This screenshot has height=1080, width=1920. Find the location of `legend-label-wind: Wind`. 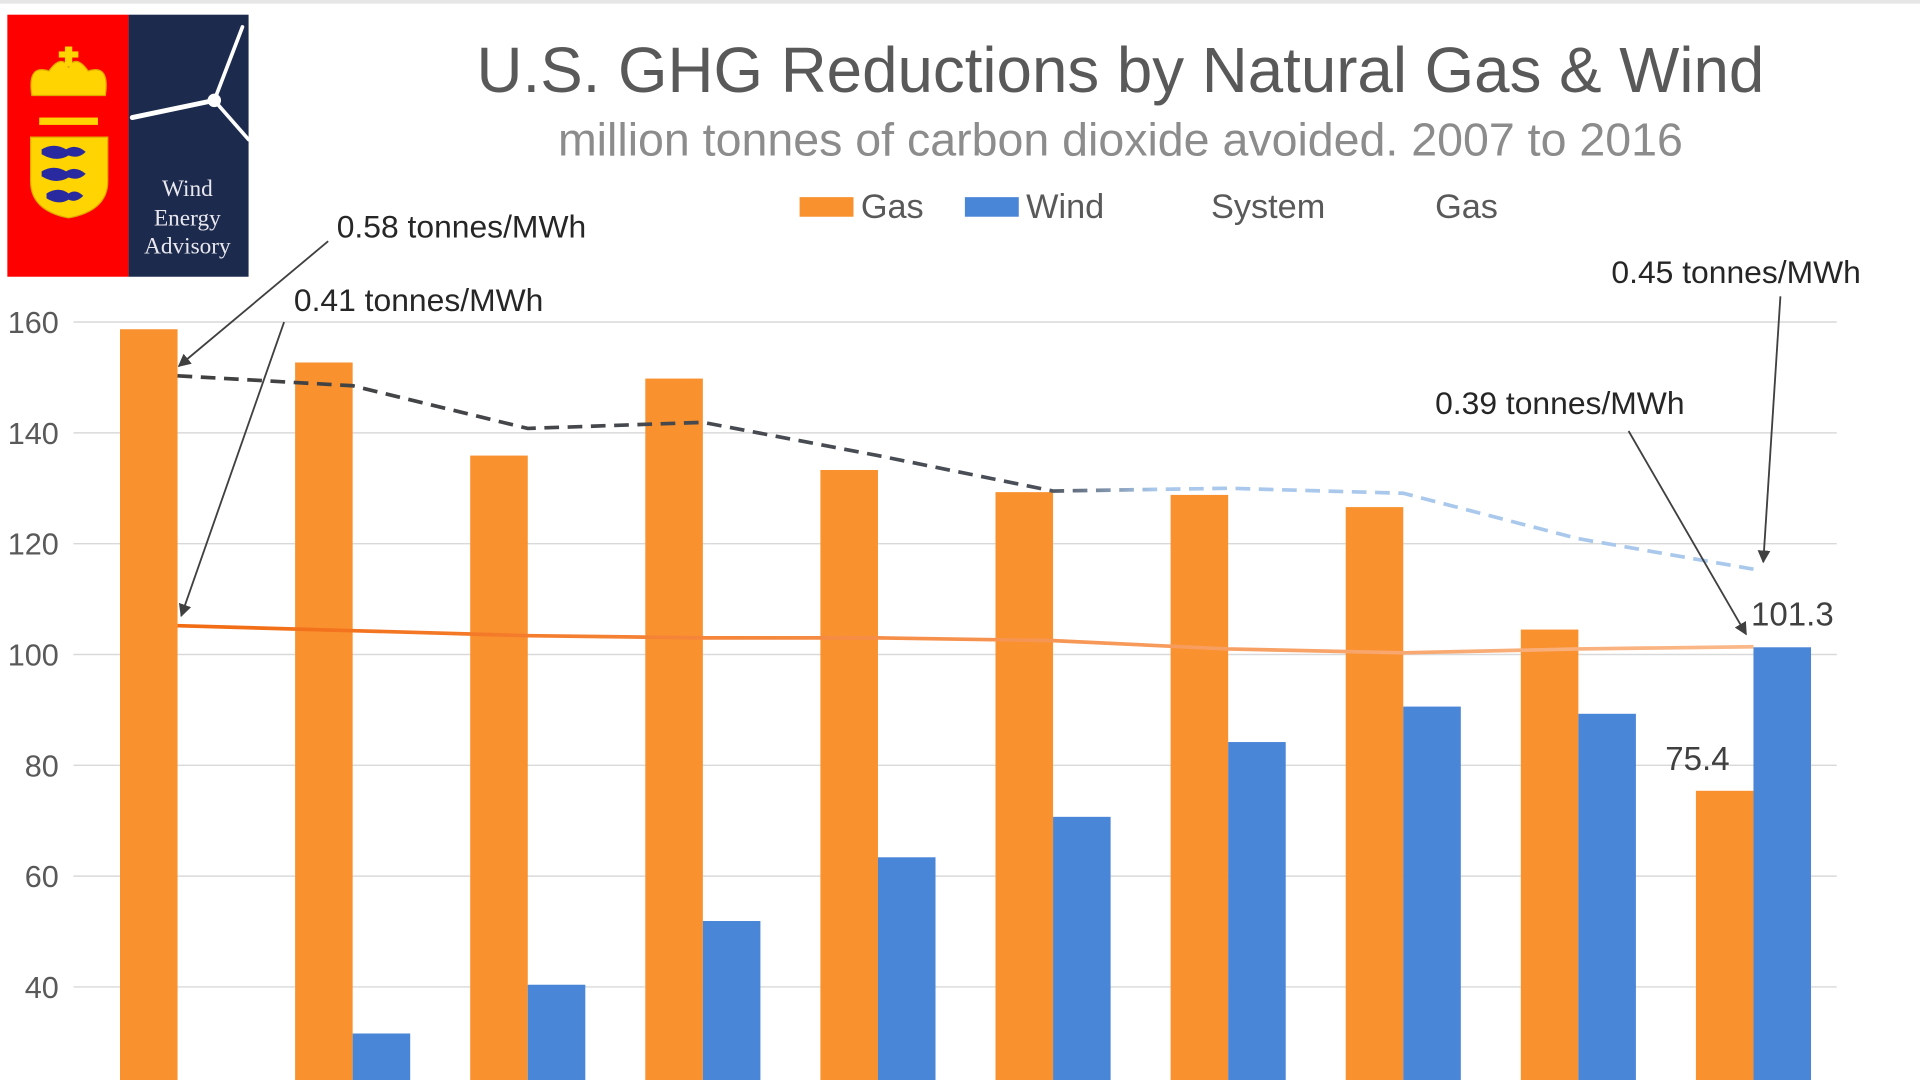

legend-label-wind: Wind is located at coordinates (1065, 207).